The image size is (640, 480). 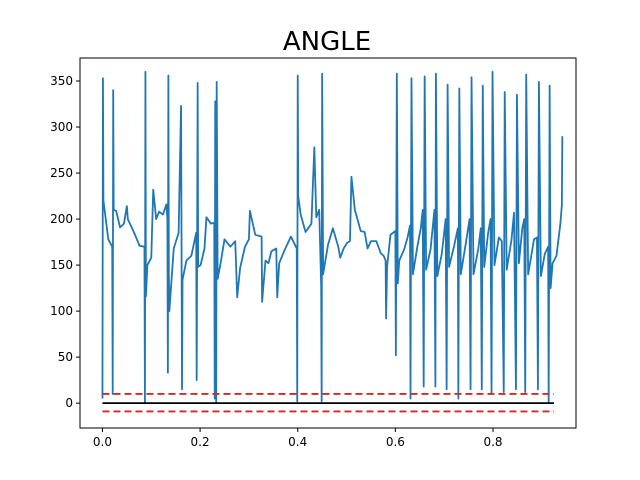 What do you see at coordinates (200, 442) in the screenshot?
I see `x-tick-label: 0.2` at bounding box center [200, 442].